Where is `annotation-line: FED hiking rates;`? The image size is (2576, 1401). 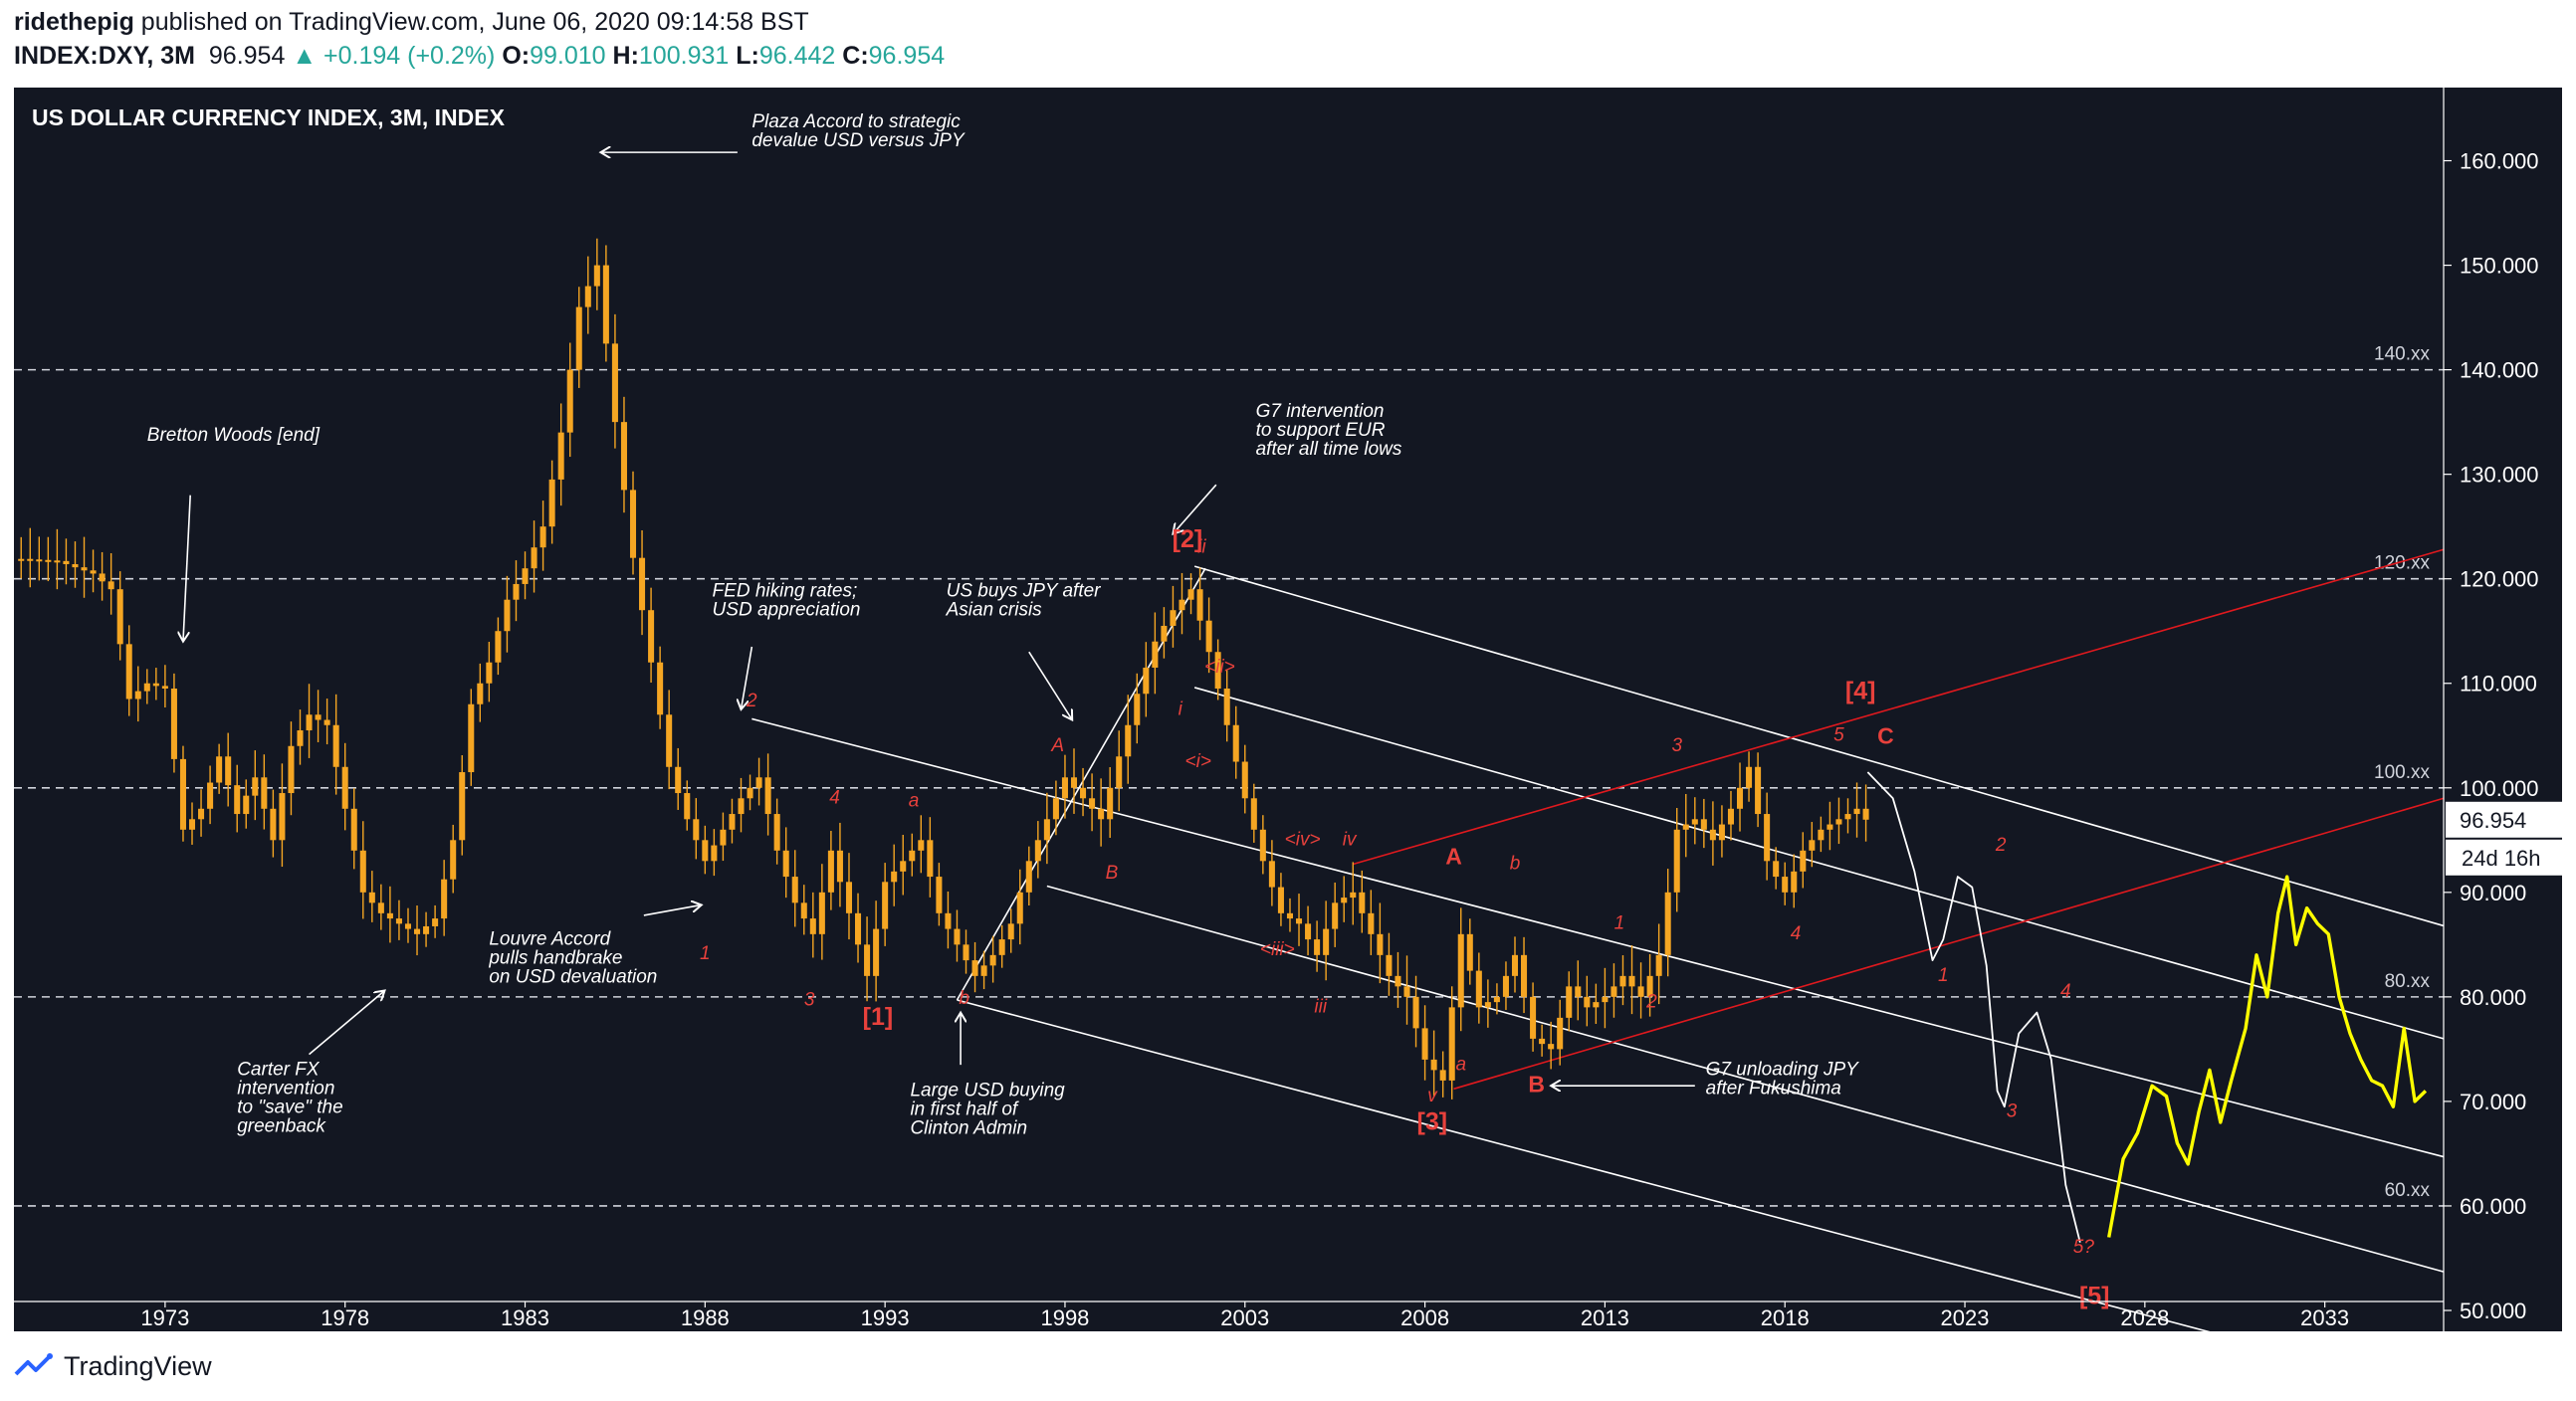 annotation-line: FED hiking rates; is located at coordinates (785, 591).